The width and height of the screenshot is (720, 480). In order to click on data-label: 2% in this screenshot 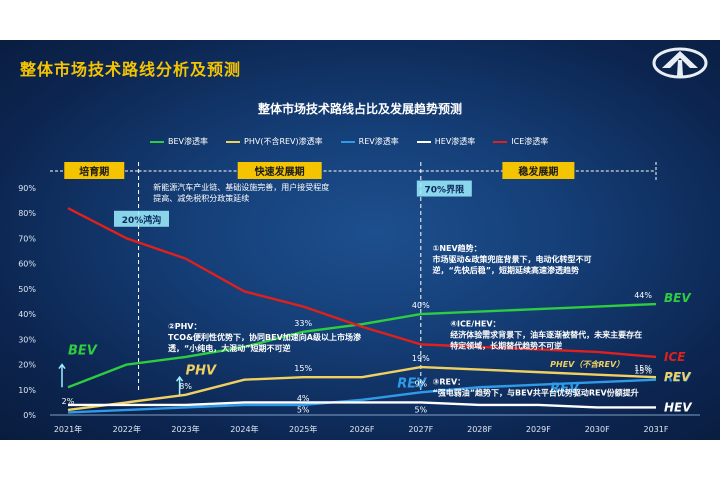, I will do `click(68, 401)`.